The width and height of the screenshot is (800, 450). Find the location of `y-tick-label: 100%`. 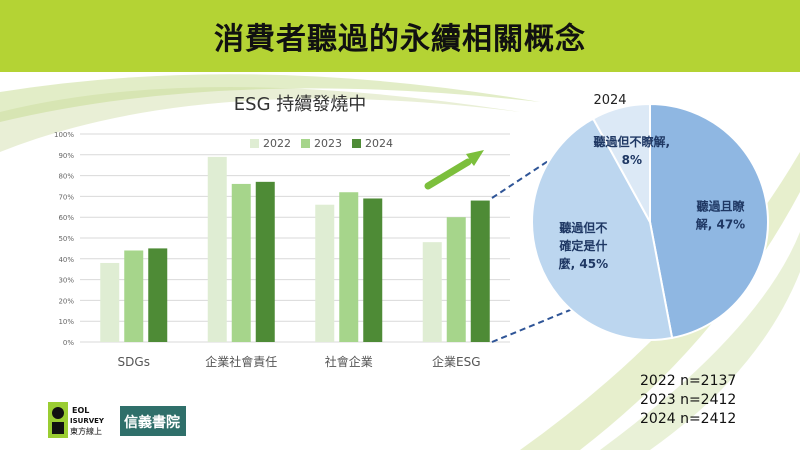

y-tick-label: 100% is located at coordinates (64, 135).